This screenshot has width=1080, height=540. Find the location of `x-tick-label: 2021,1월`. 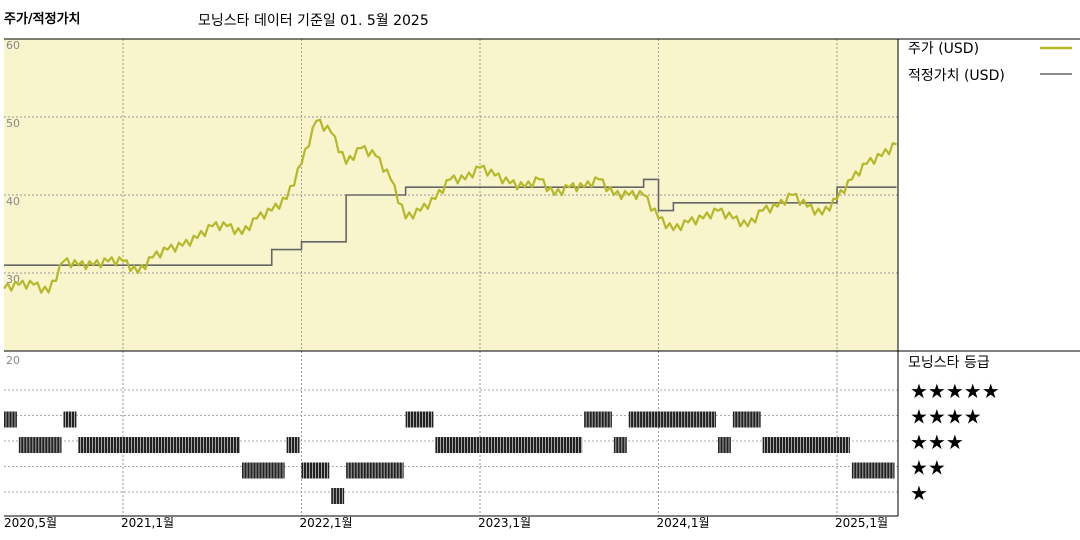

x-tick-label: 2021,1월 is located at coordinates (147, 523).